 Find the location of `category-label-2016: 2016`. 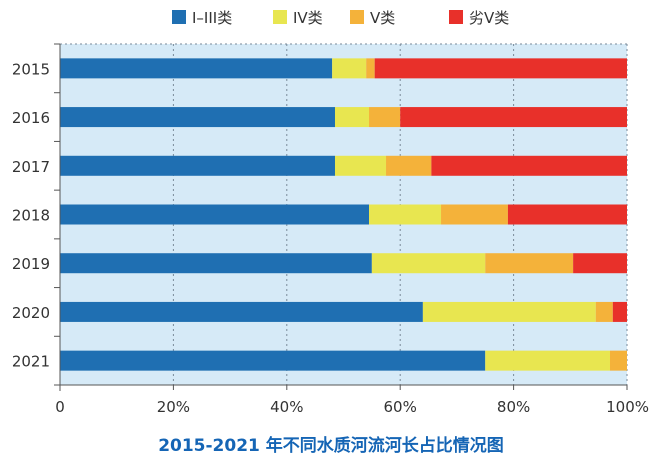

category-label-2016: 2016 is located at coordinates (31, 118).